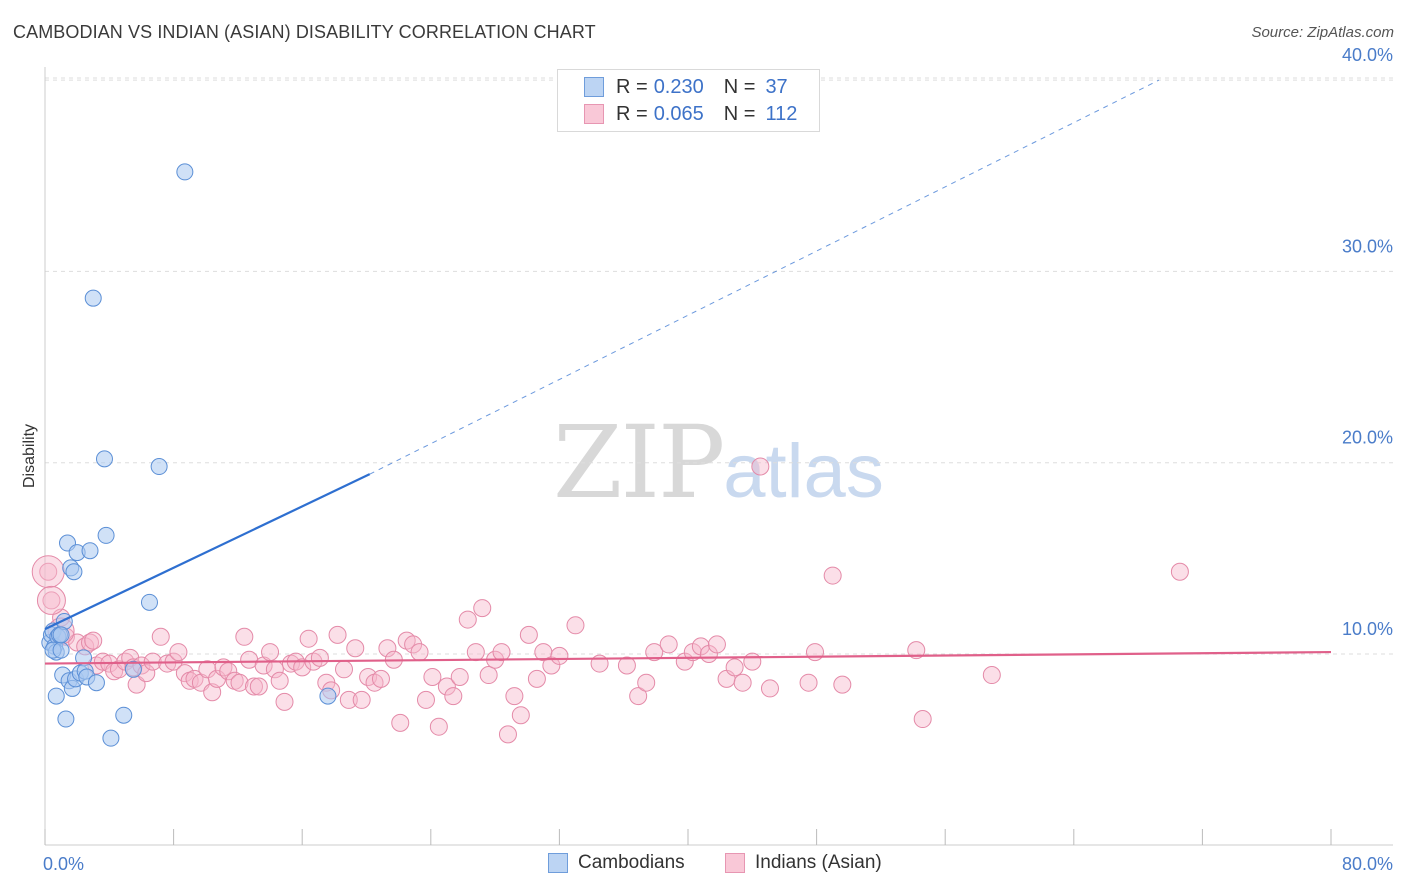  I want to click on indian-trend-line, so click(688, 657).